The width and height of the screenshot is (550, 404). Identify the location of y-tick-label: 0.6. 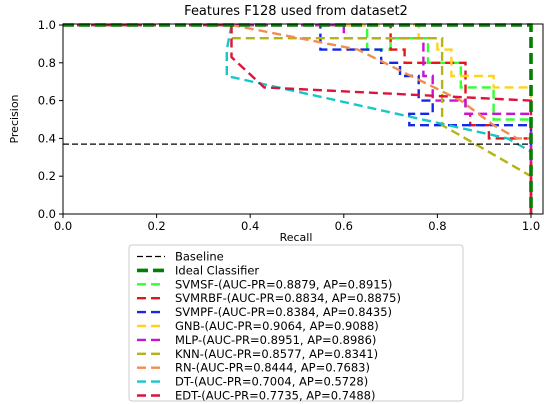
(47, 101).